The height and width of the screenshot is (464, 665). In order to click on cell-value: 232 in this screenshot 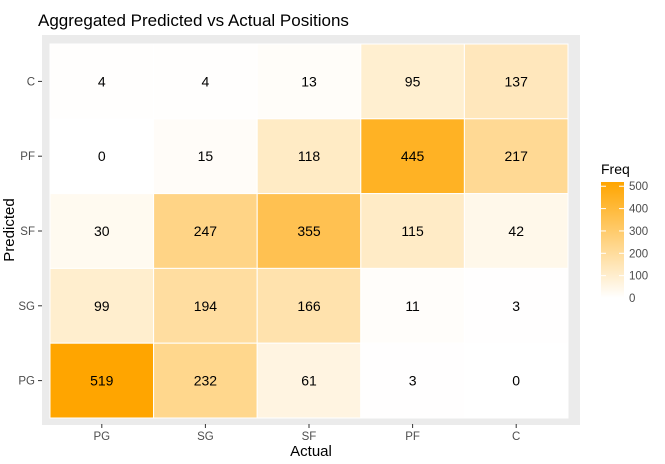, I will do `click(206, 381)`.